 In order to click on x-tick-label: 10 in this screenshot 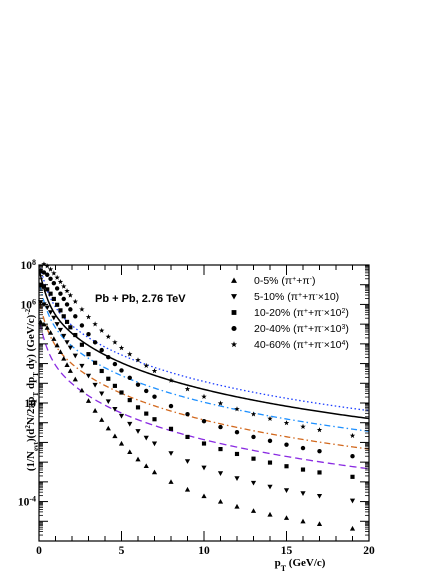, I will do `click(204, 551)`.